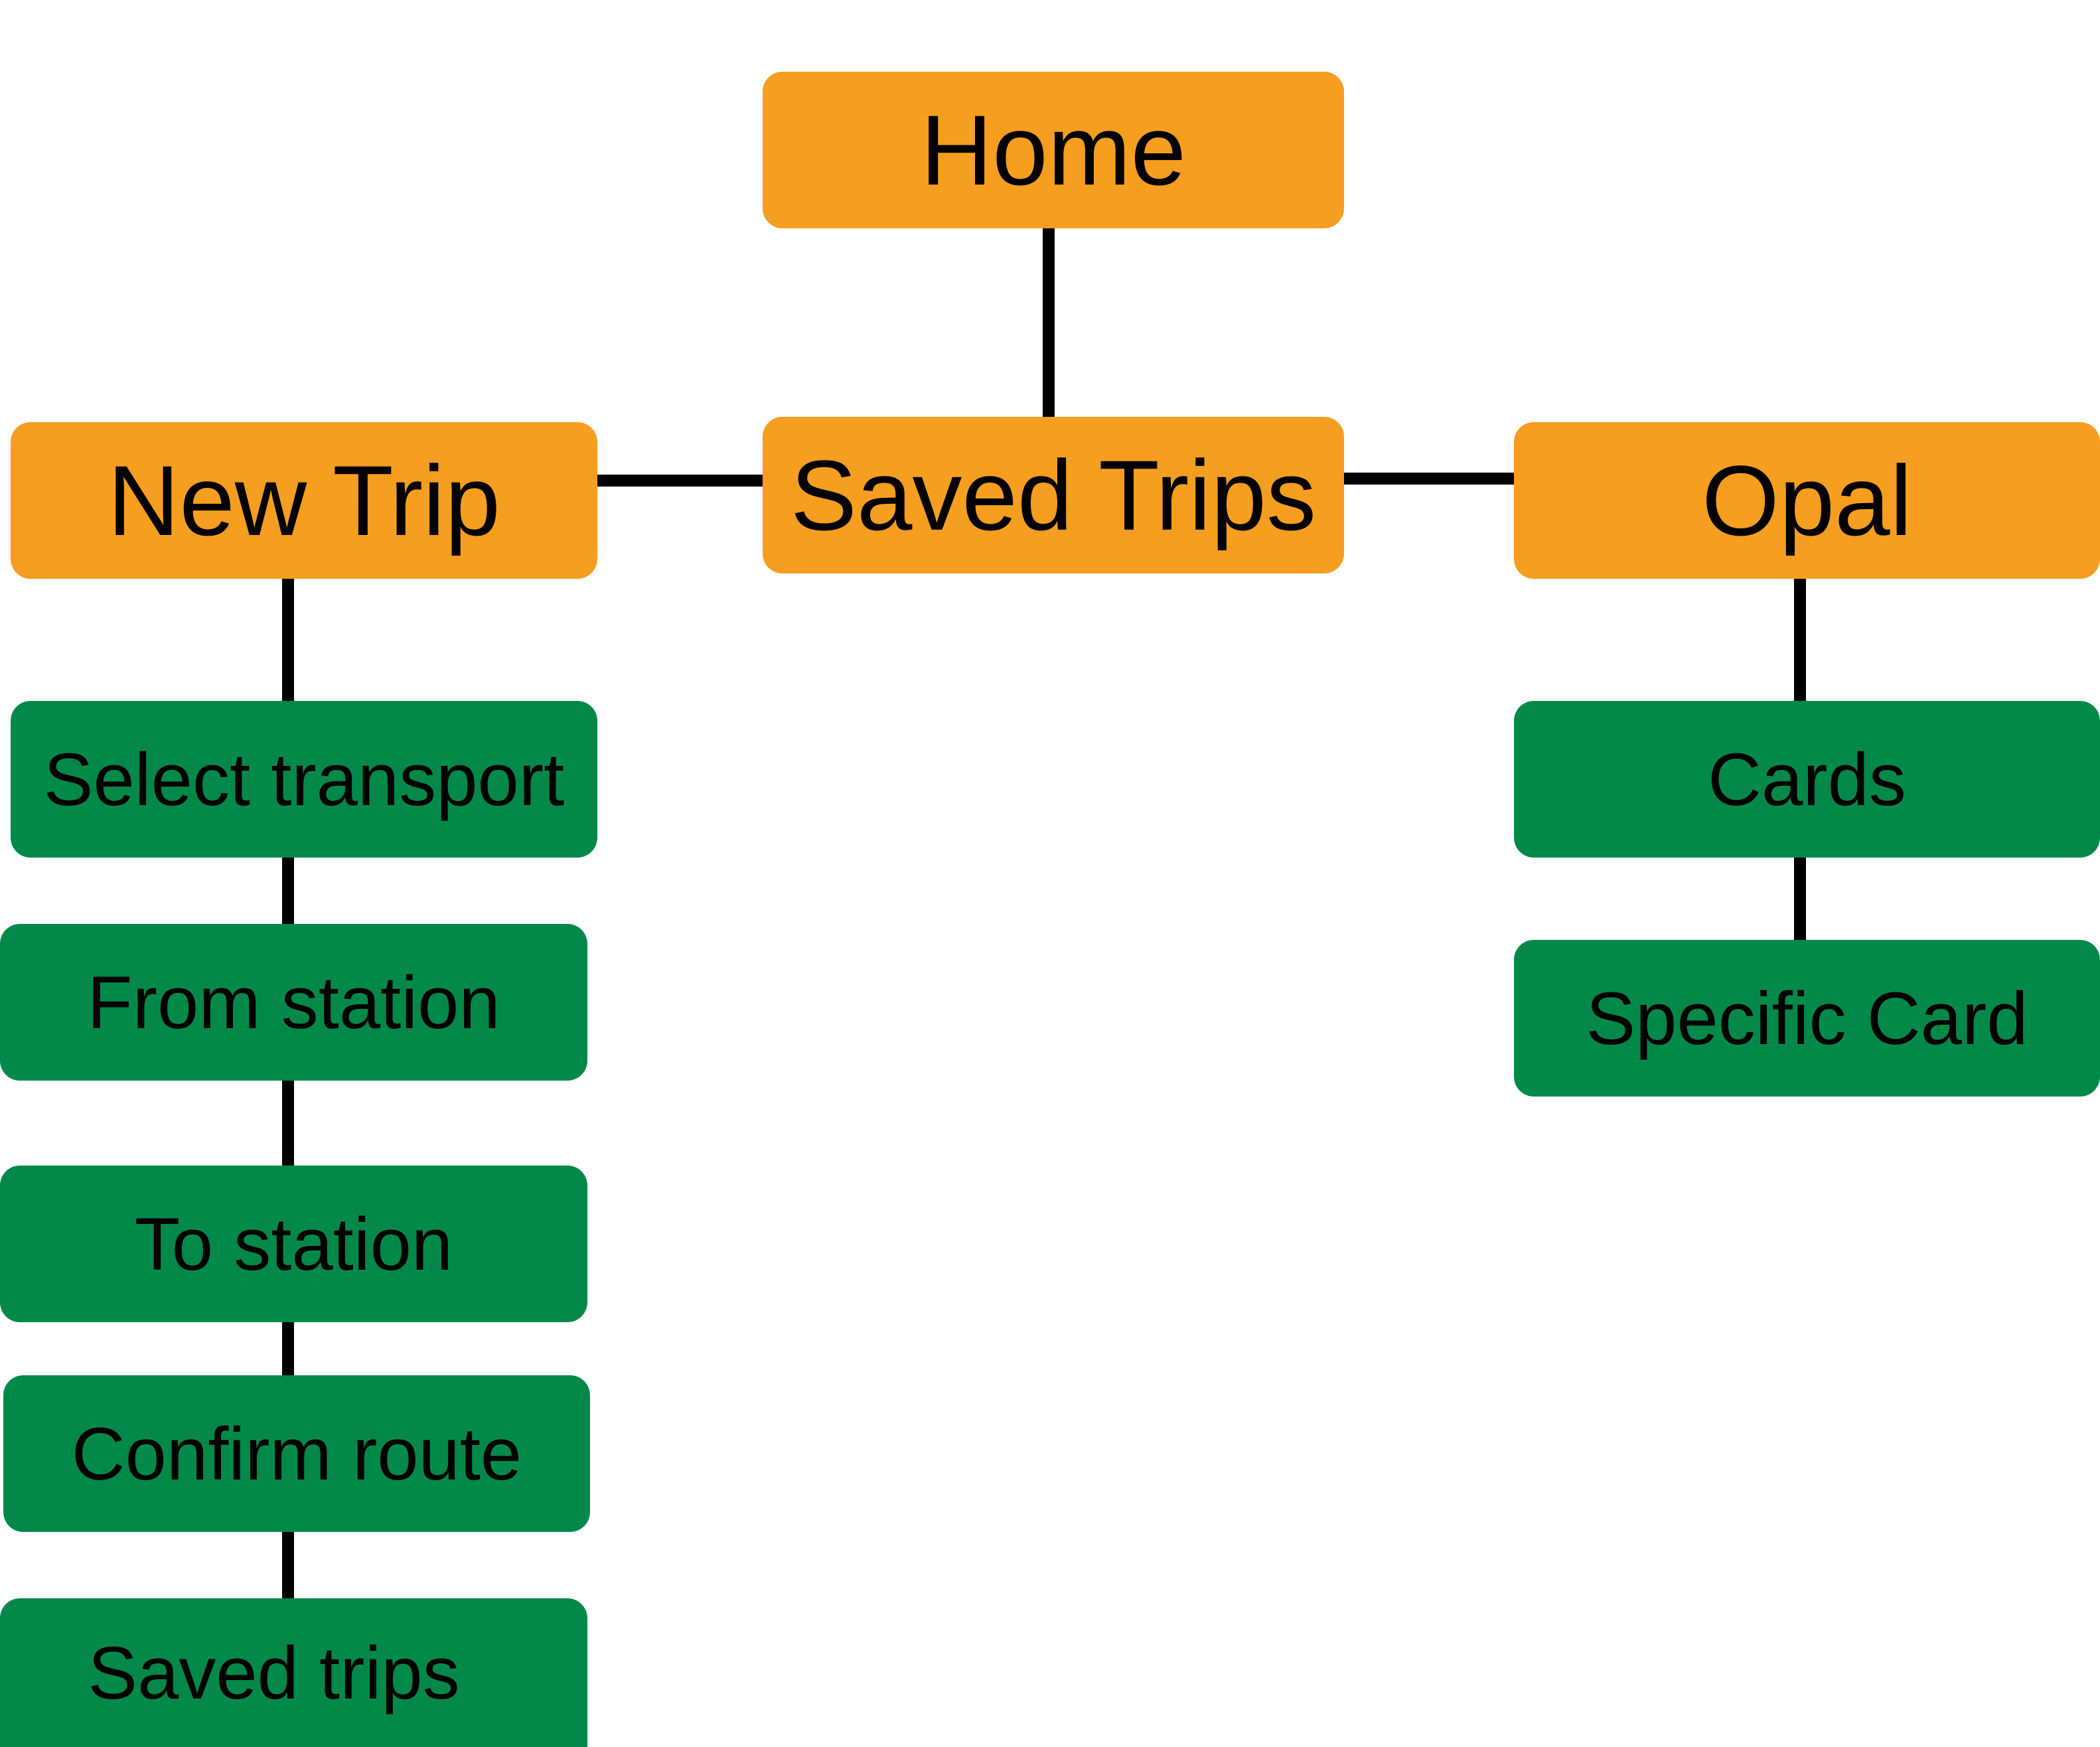  What do you see at coordinates (1053, 495) in the screenshot?
I see `node-saved-trips: Saved Trips` at bounding box center [1053, 495].